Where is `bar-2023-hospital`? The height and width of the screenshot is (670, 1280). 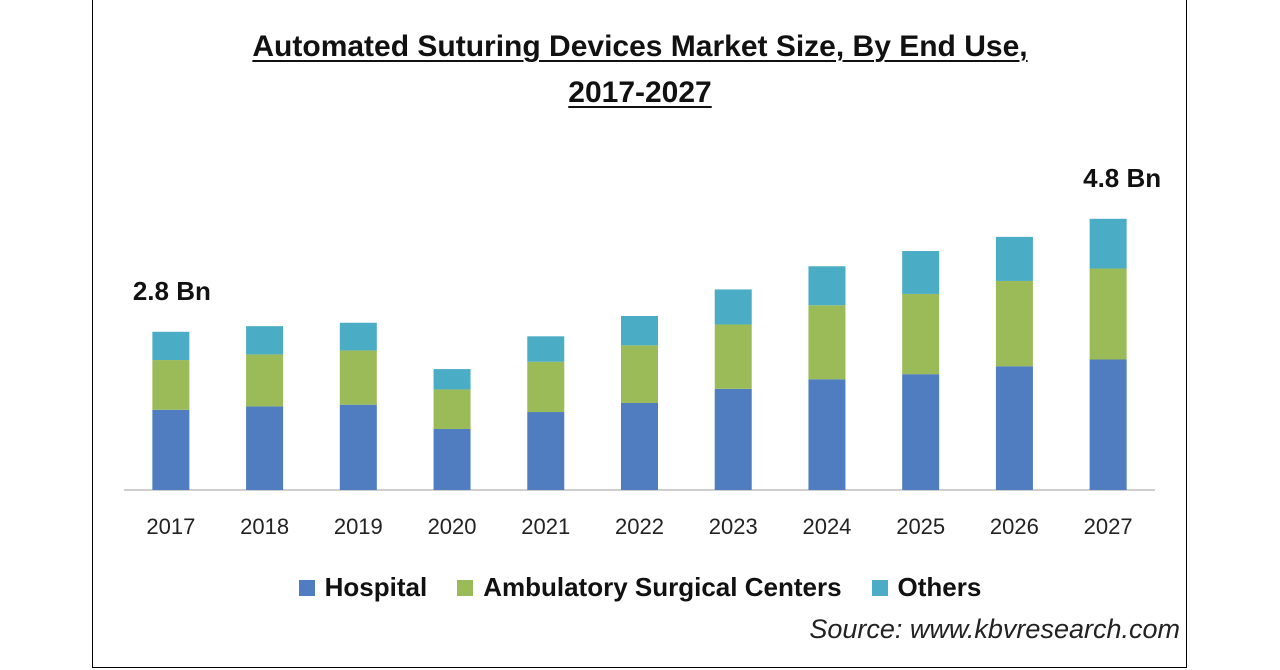 bar-2023-hospital is located at coordinates (733, 439).